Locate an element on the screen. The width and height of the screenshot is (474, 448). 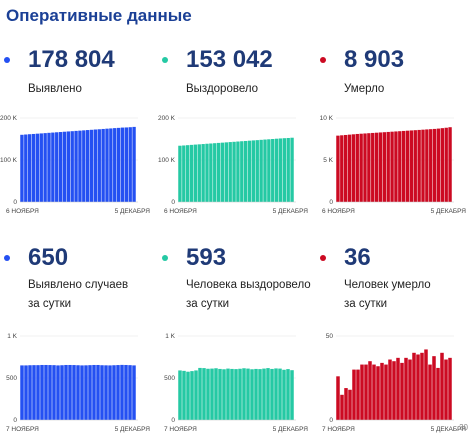
y-tick-label: 100 K is located at coordinates (167, 160).